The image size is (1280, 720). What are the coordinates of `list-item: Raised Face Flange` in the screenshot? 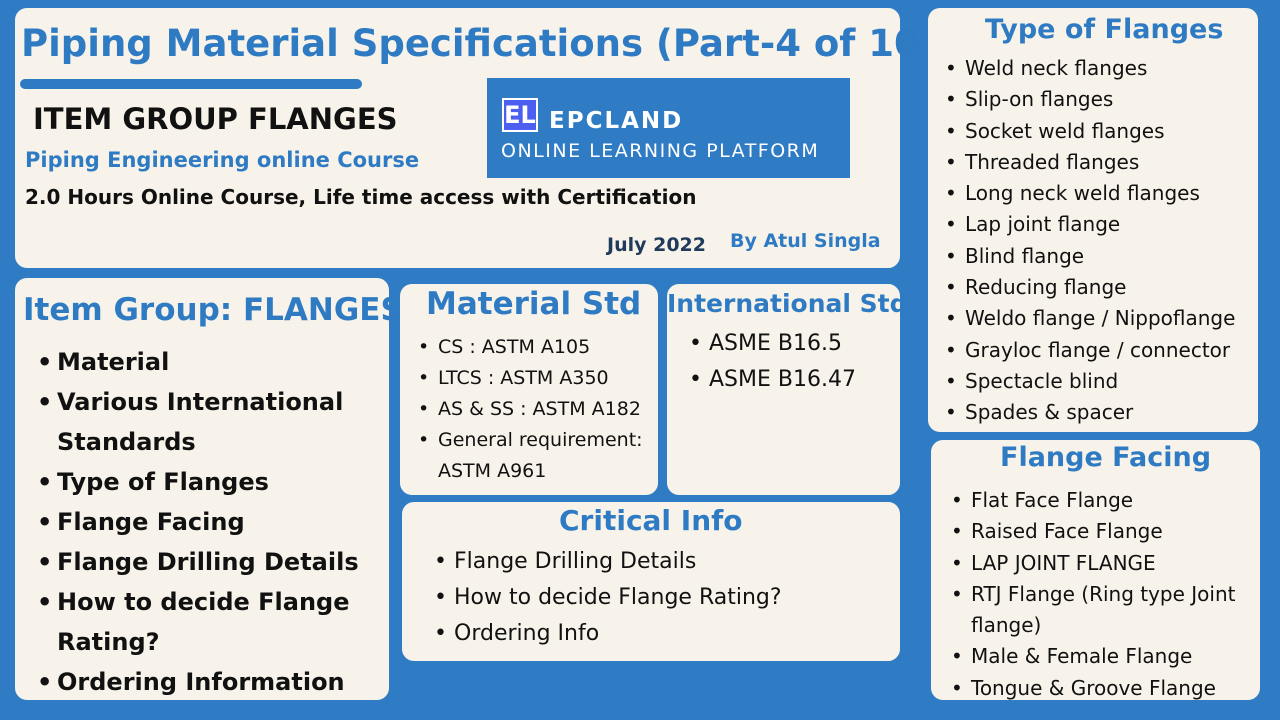 It's located at (1101, 532).